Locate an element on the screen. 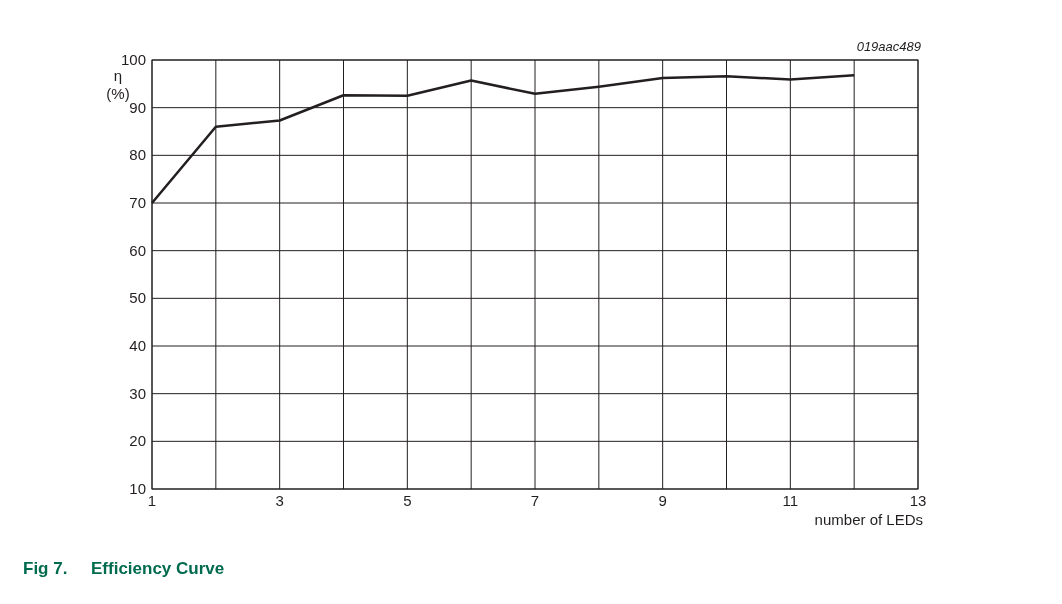 This screenshot has height=604, width=1062. x-tick-label: 3 is located at coordinates (279, 500).